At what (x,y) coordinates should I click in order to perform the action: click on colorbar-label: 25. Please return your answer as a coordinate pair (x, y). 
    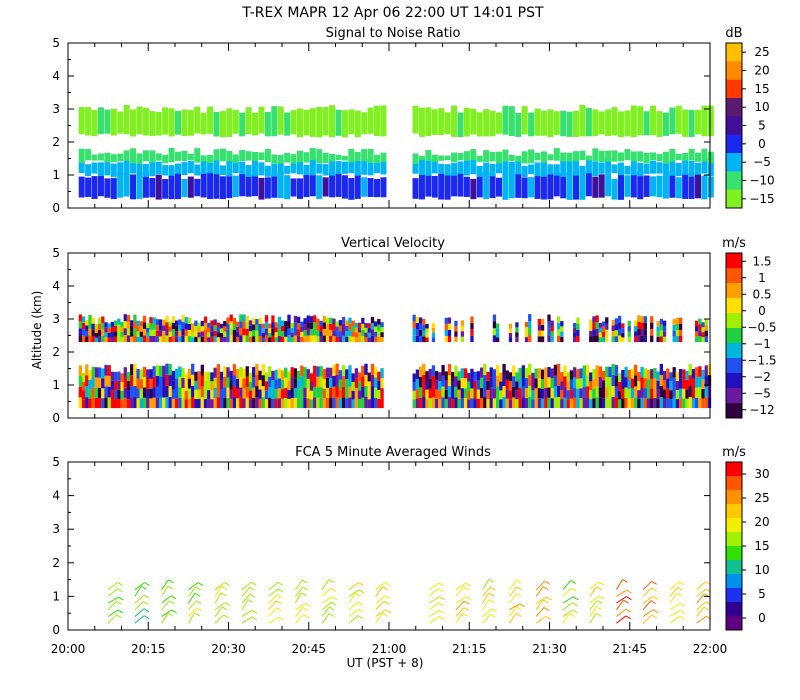
    Looking at the image, I should click on (761, 52).